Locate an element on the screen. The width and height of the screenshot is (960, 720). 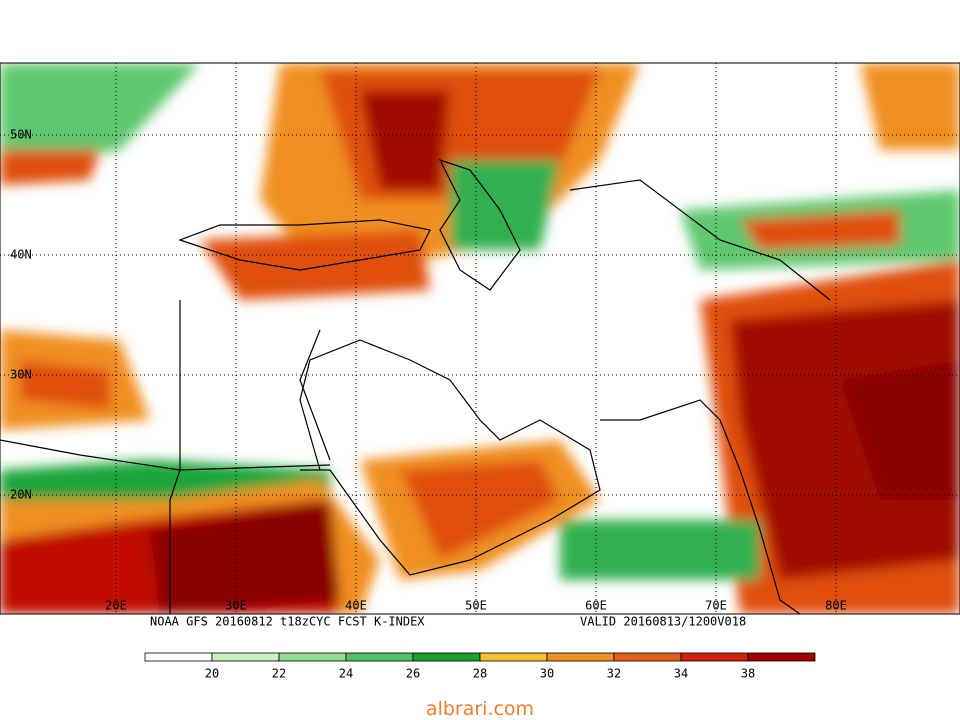
longitude-label: 60E is located at coordinates (596, 606).